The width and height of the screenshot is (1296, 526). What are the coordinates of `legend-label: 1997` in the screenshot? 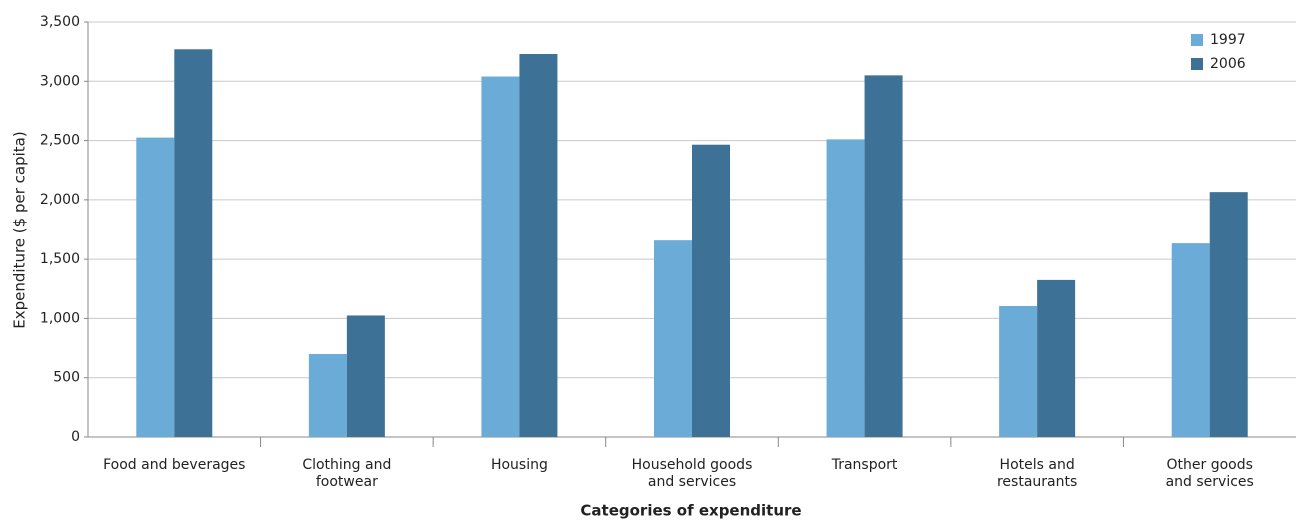 It's located at (1228, 40).